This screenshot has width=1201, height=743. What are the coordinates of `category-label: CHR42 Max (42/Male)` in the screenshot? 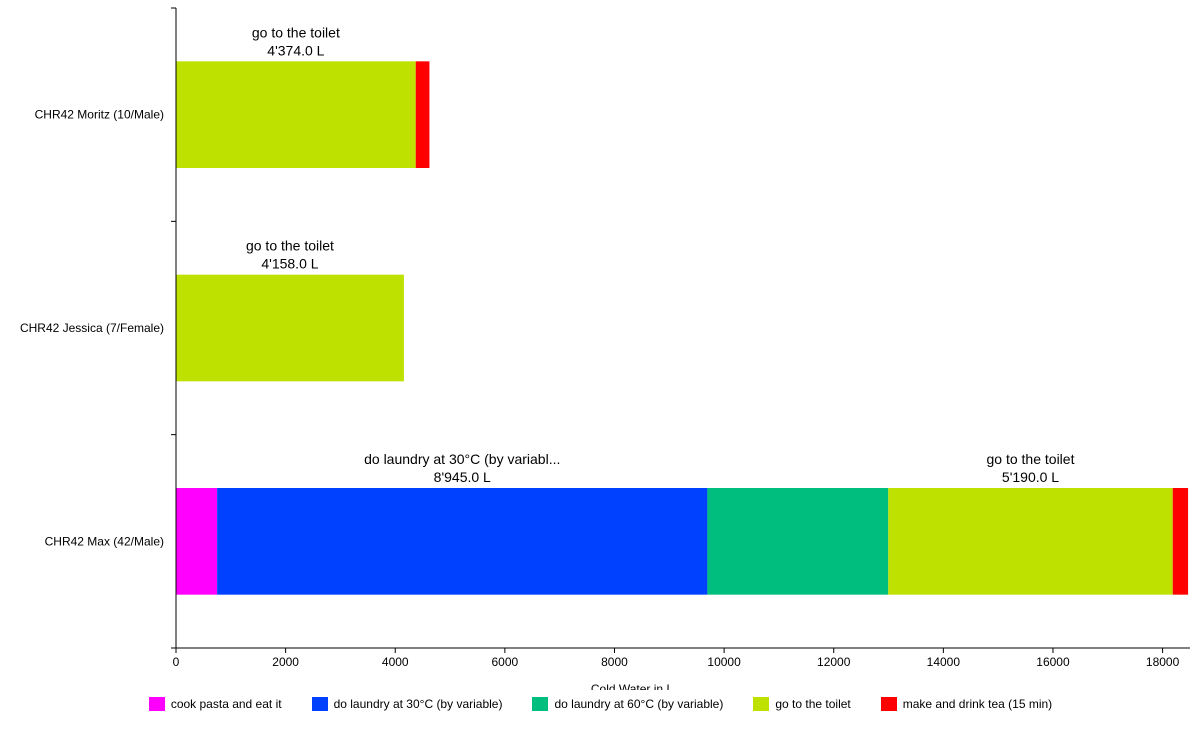 It's located at (104, 541).